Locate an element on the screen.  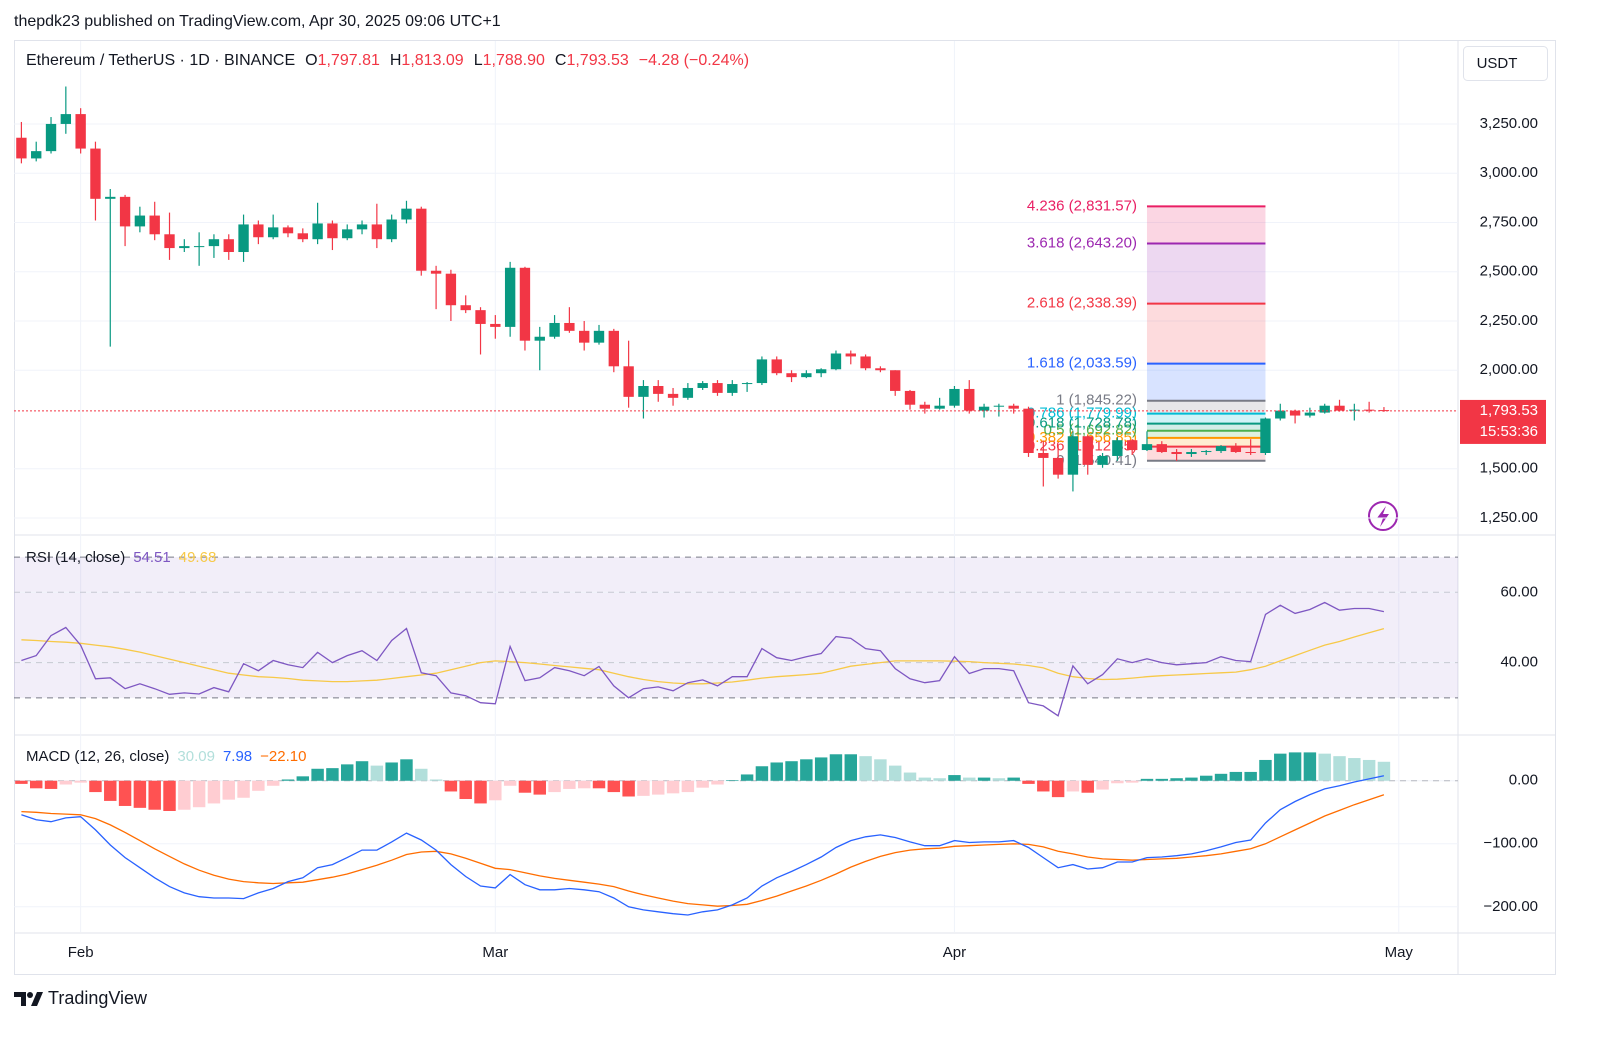
legend: MACD (12, 26, close) 30.09 7.98 −22.10 is located at coordinates (166, 756).